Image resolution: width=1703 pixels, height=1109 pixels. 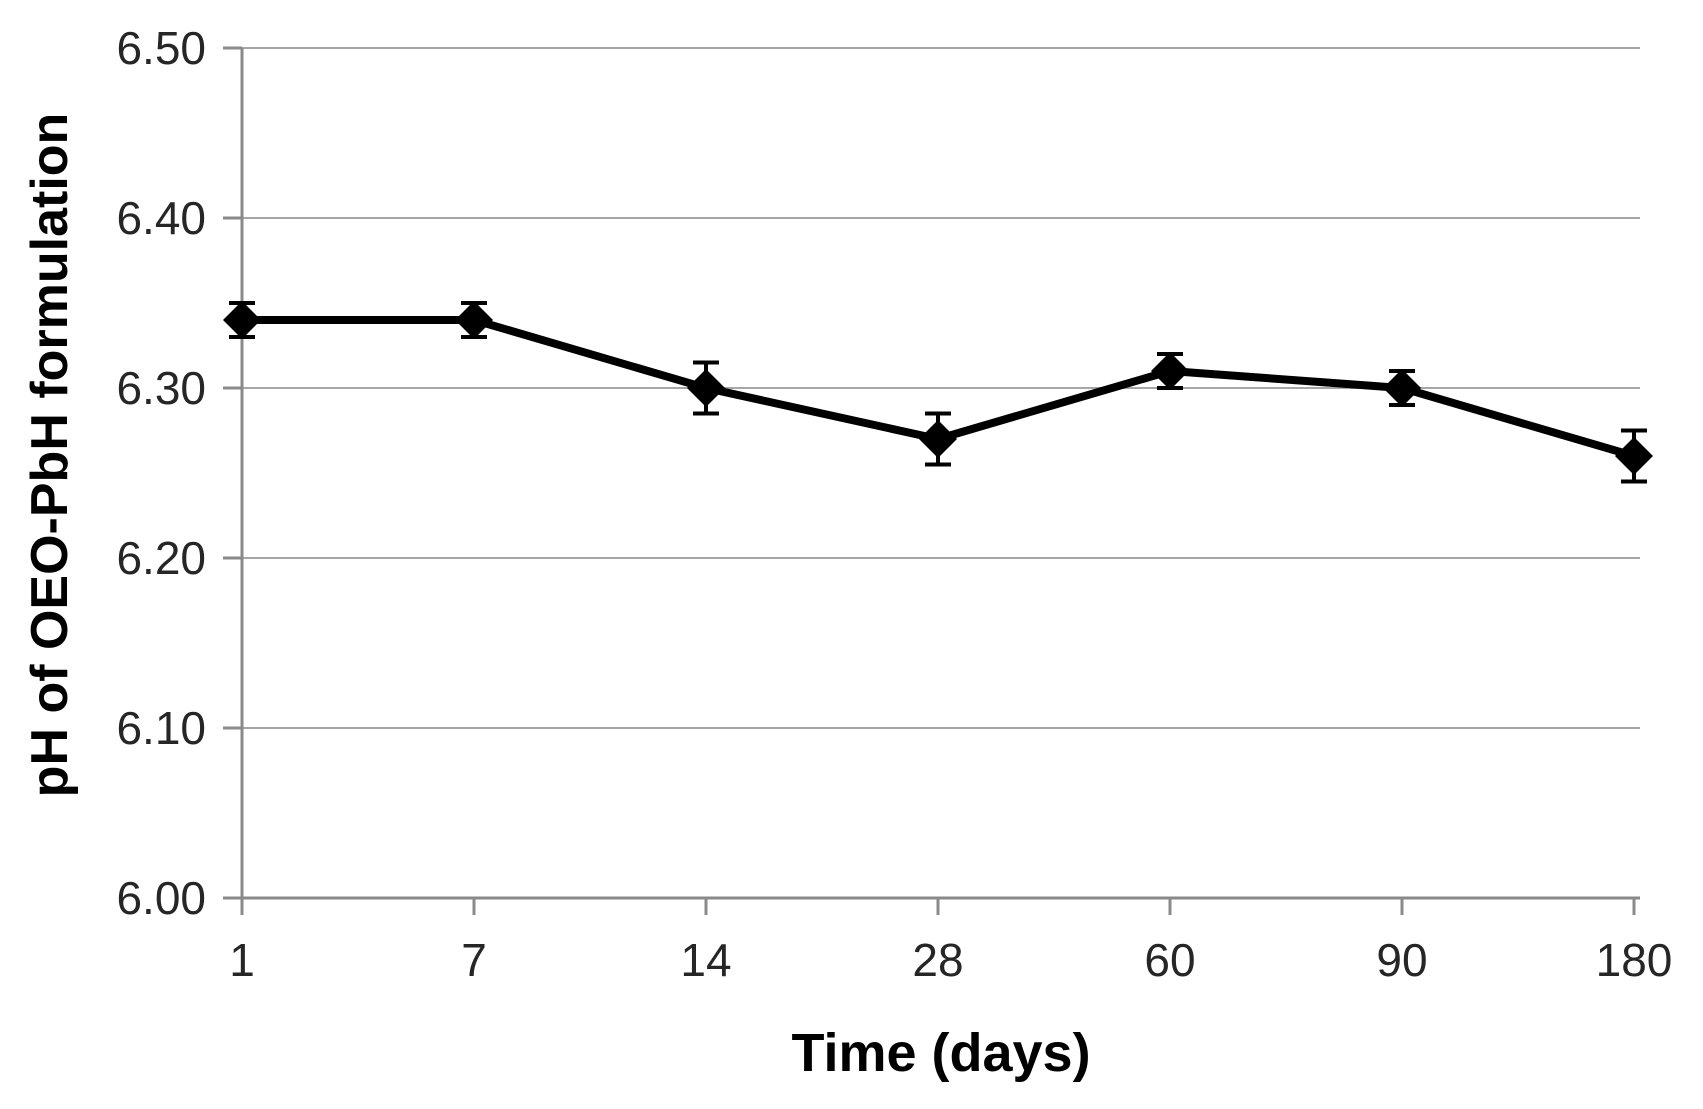 I want to click on x-tick-label: 60, so click(x=1169, y=960).